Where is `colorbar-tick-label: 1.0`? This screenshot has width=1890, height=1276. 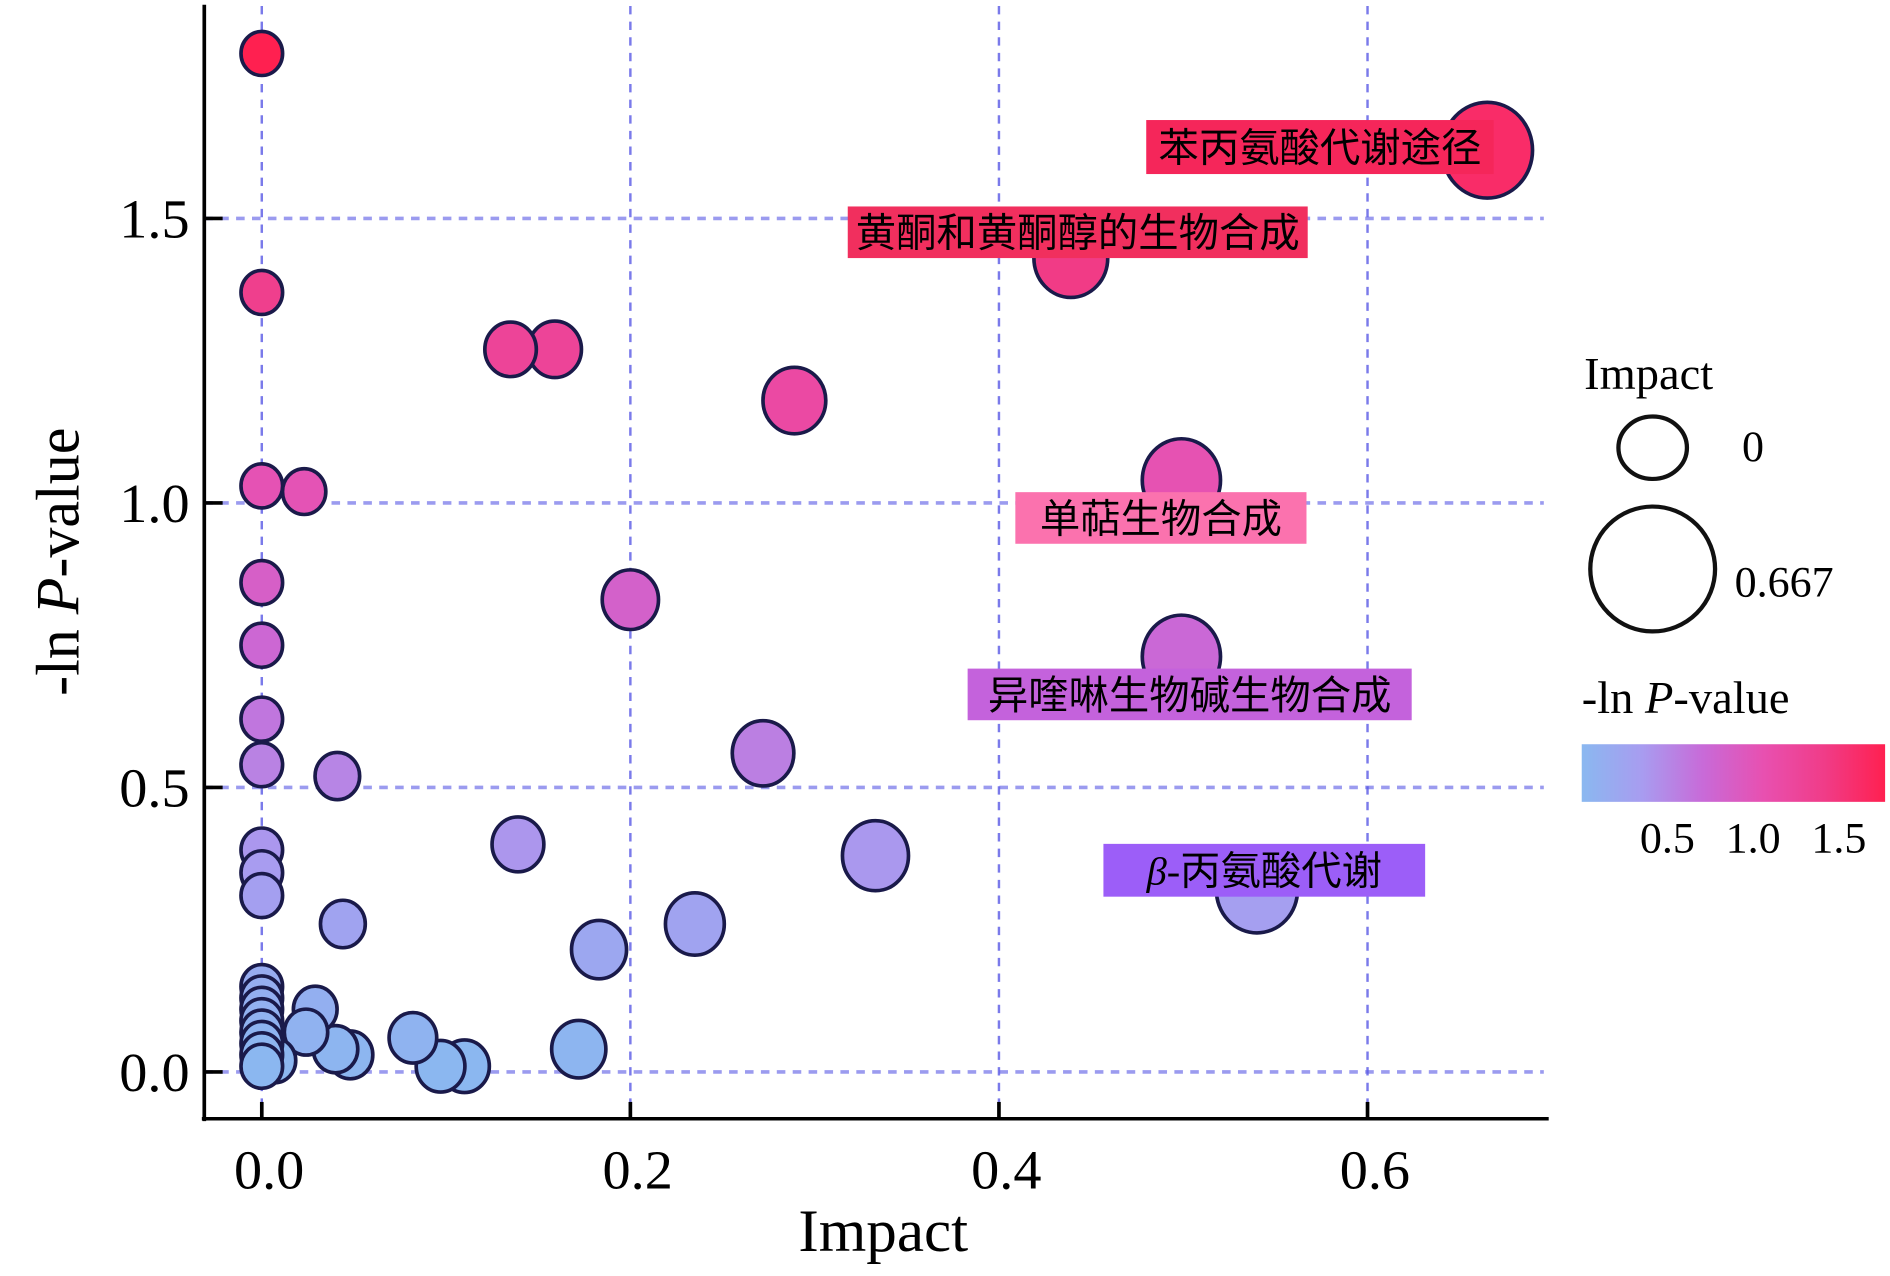
colorbar-tick-label: 1.0 is located at coordinates (1753, 839).